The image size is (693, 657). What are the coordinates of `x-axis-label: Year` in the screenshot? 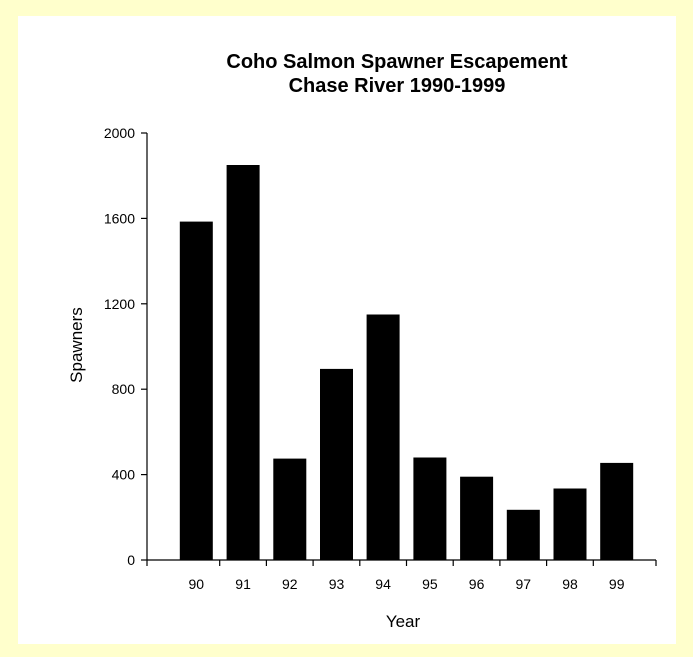 It's located at (403, 621).